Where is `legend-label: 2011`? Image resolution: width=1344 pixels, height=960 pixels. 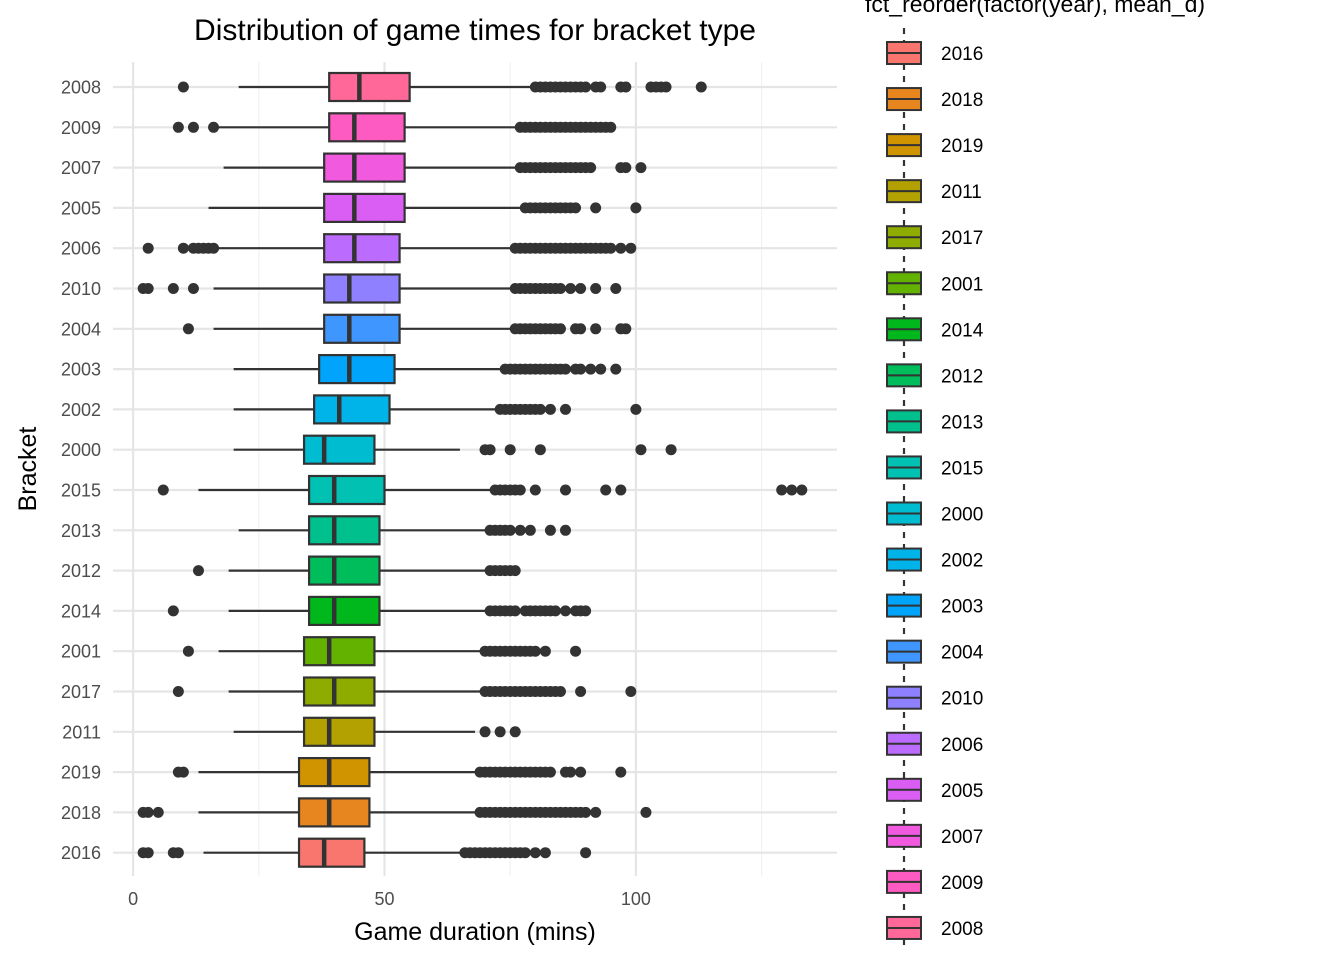
legend-label: 2011 is located at coordinates (961, 192).